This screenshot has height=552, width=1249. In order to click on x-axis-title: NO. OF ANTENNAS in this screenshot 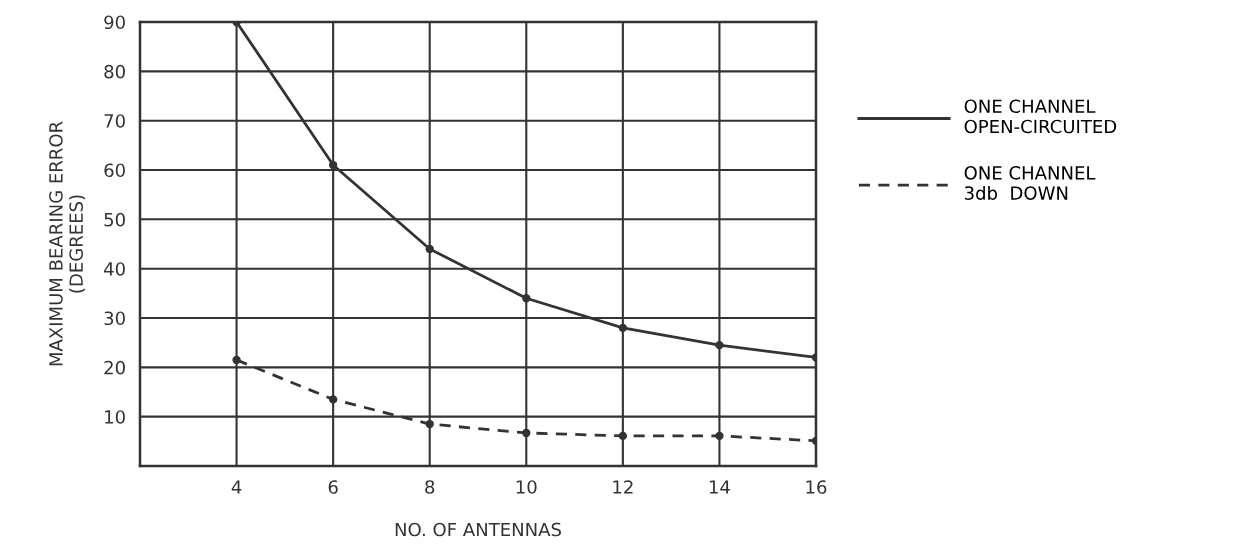, I will do `click(478, 529)`.